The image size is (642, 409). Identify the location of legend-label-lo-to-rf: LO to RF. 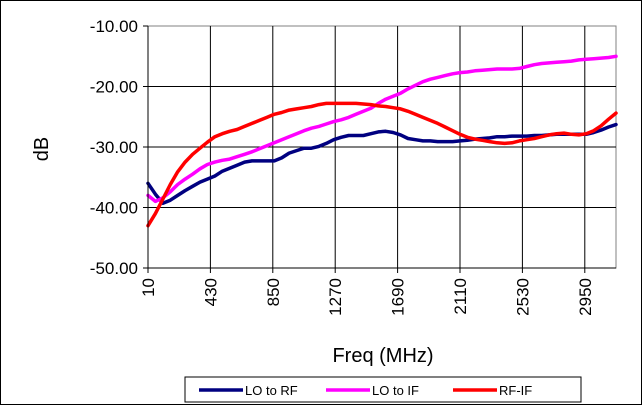
(271, 390).